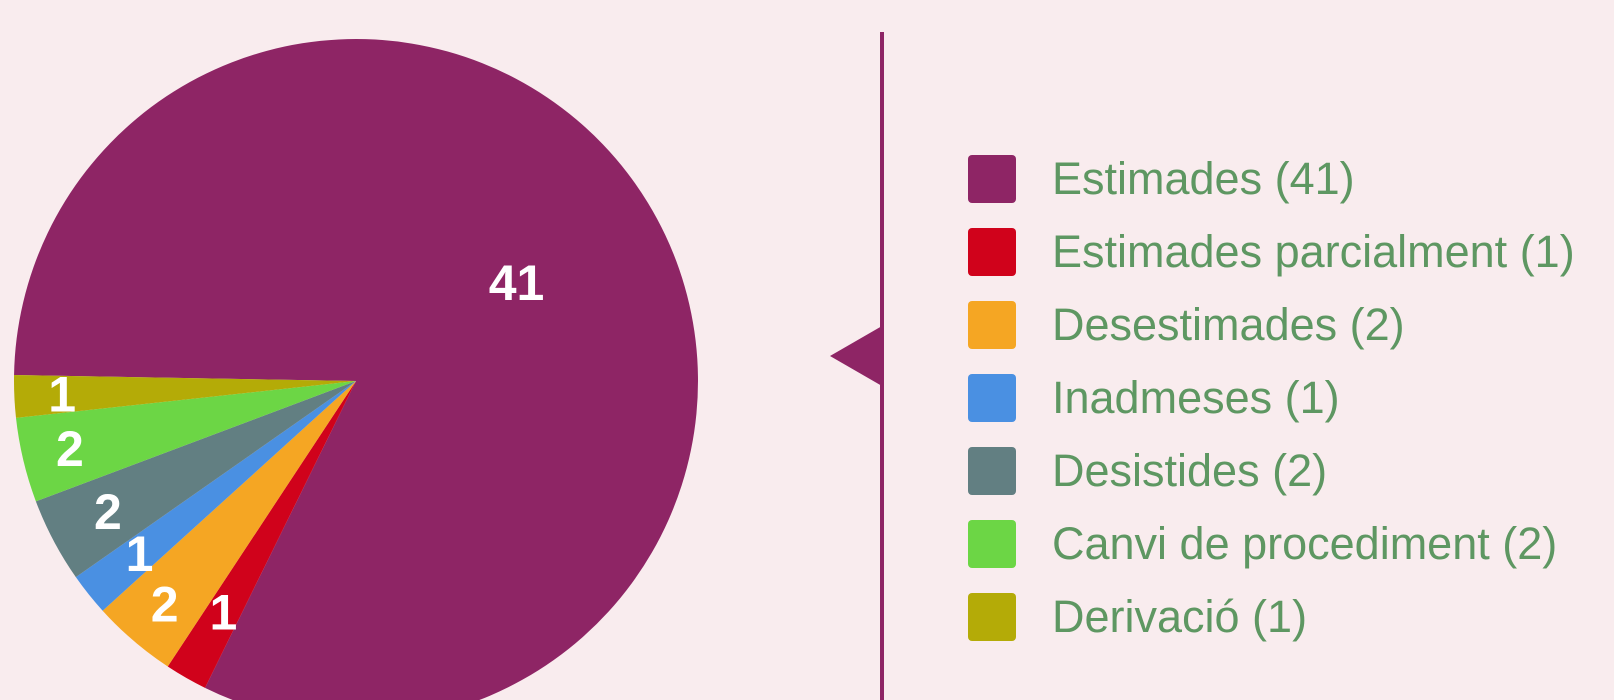  What do you see at coordinates (1196, 397) in the screenshot?
I see `legend-label: Inadmeses (1)` at bounding box center [1196, 397].